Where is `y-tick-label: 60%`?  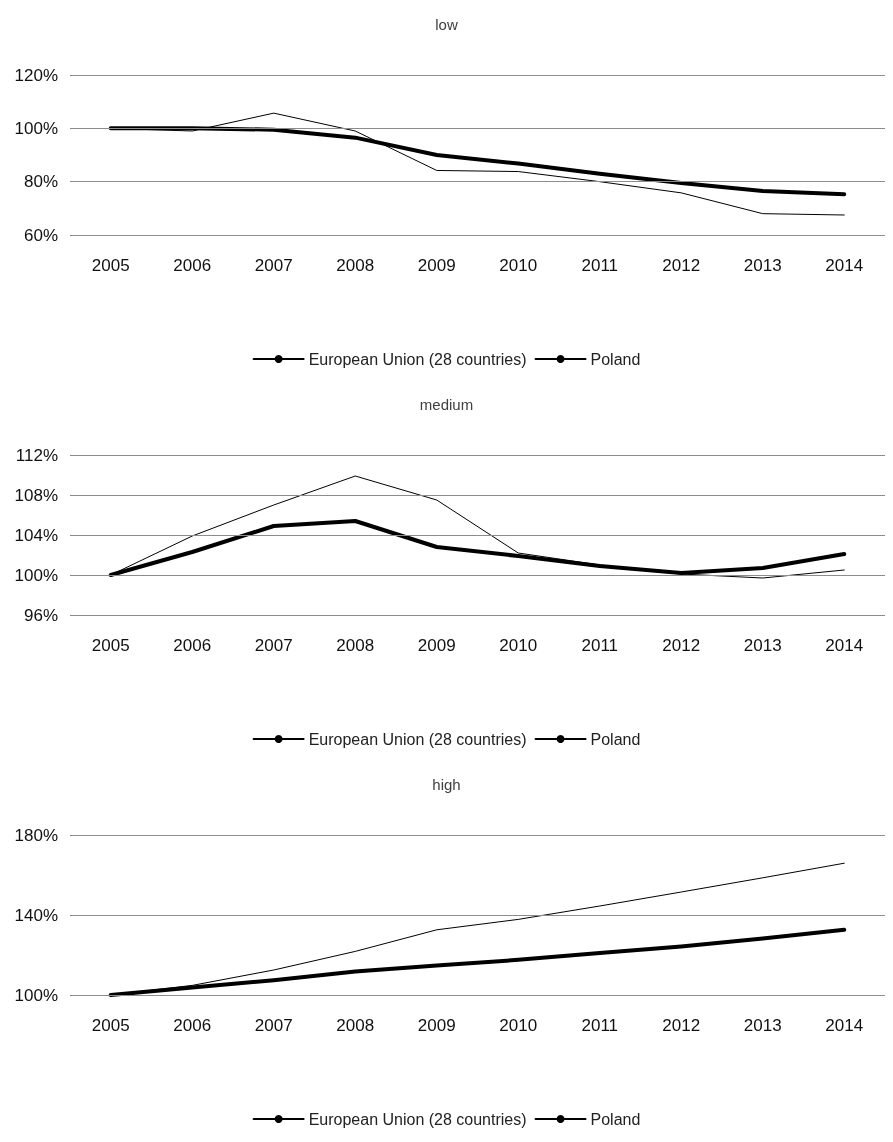 y-tick-label: 60% is located at coordinates (40, 235).